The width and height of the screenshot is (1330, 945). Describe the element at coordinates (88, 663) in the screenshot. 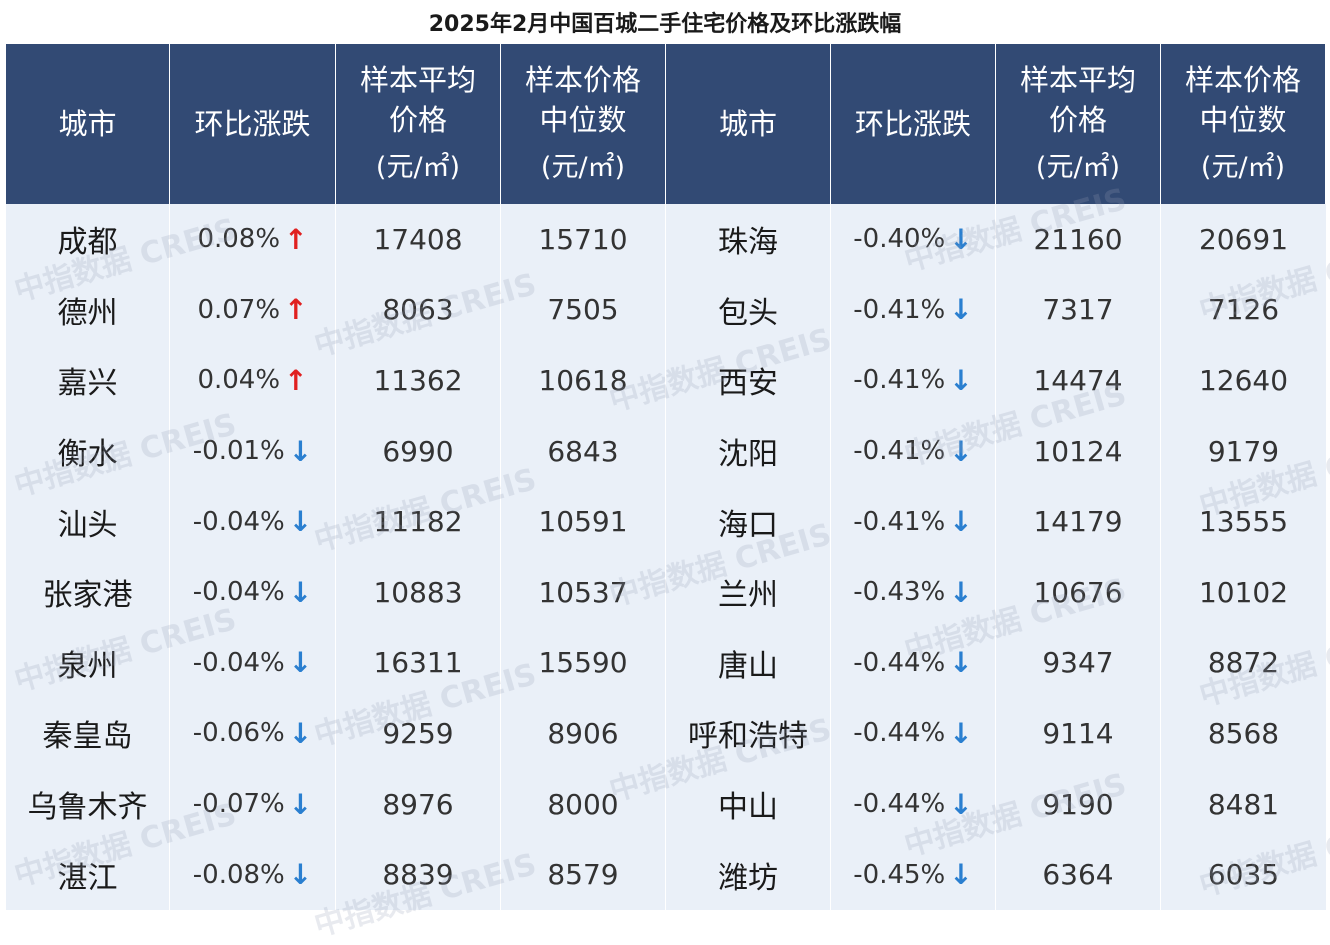

I see `city-cell: 泉州` at that location.